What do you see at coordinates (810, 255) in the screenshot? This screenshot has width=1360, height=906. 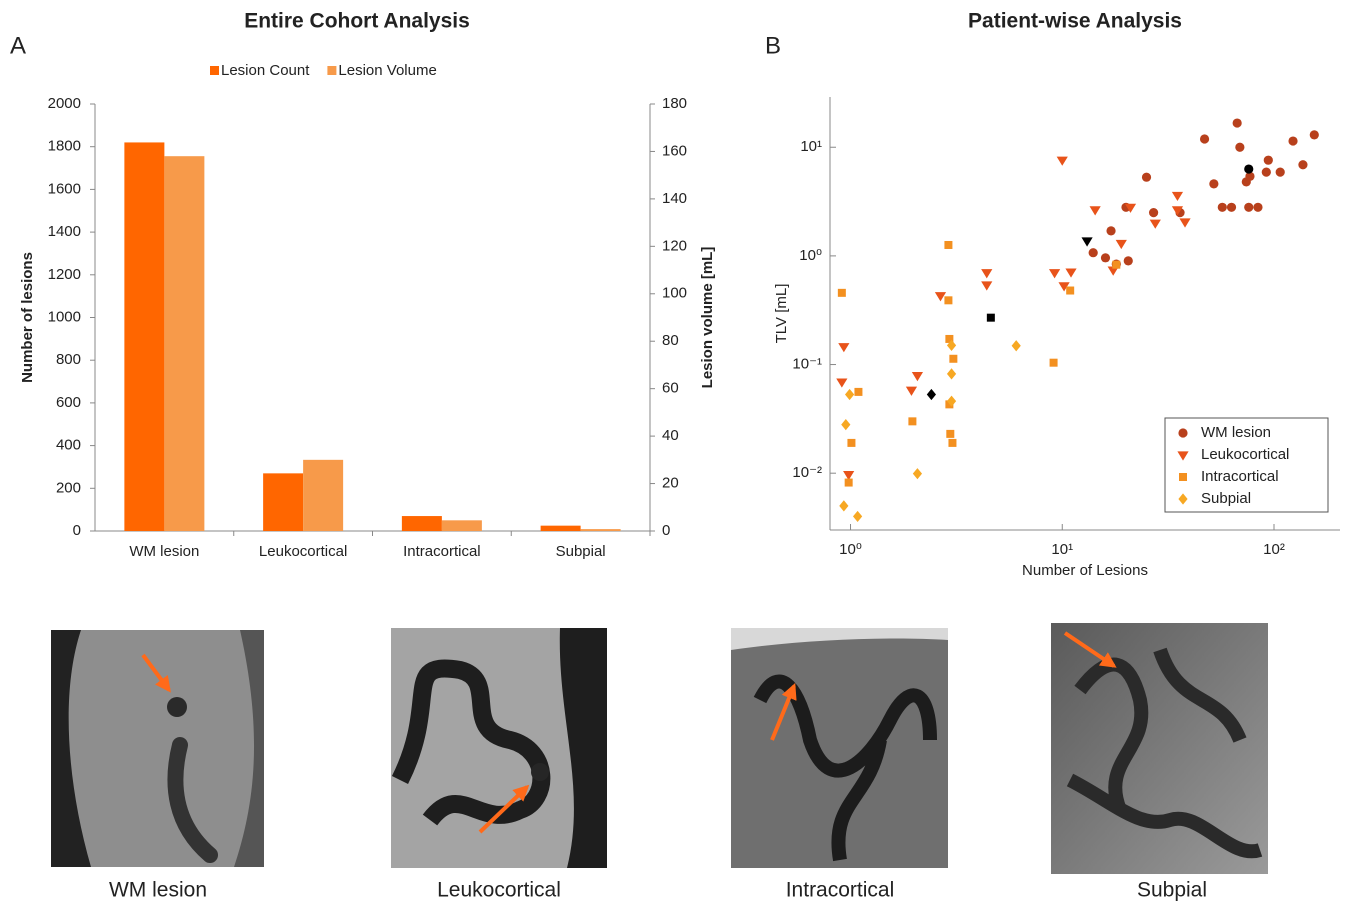 I see `y-tick-label: 10⁰` at bounding box center [810, 255].